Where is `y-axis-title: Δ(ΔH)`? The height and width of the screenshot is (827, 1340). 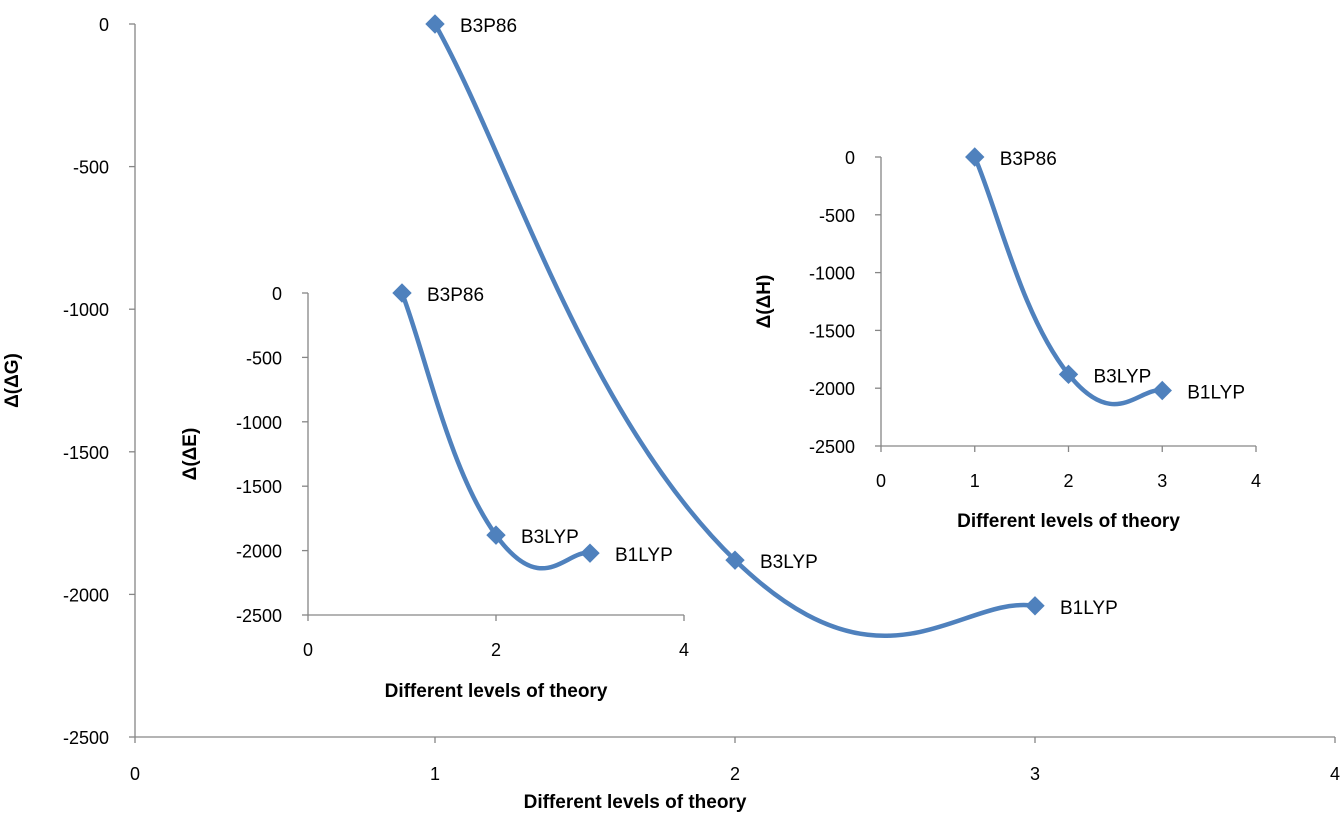
y-axis-title: Δ(ΔH) is located at coordinates (764, 302).